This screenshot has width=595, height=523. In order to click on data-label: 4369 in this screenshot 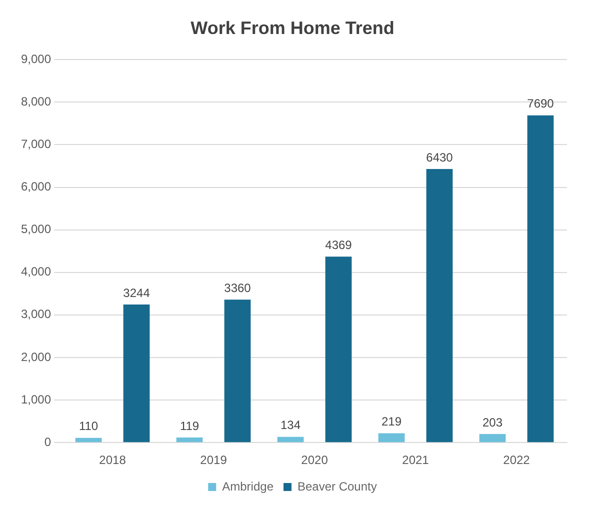, I will do `click(338, 245)`.